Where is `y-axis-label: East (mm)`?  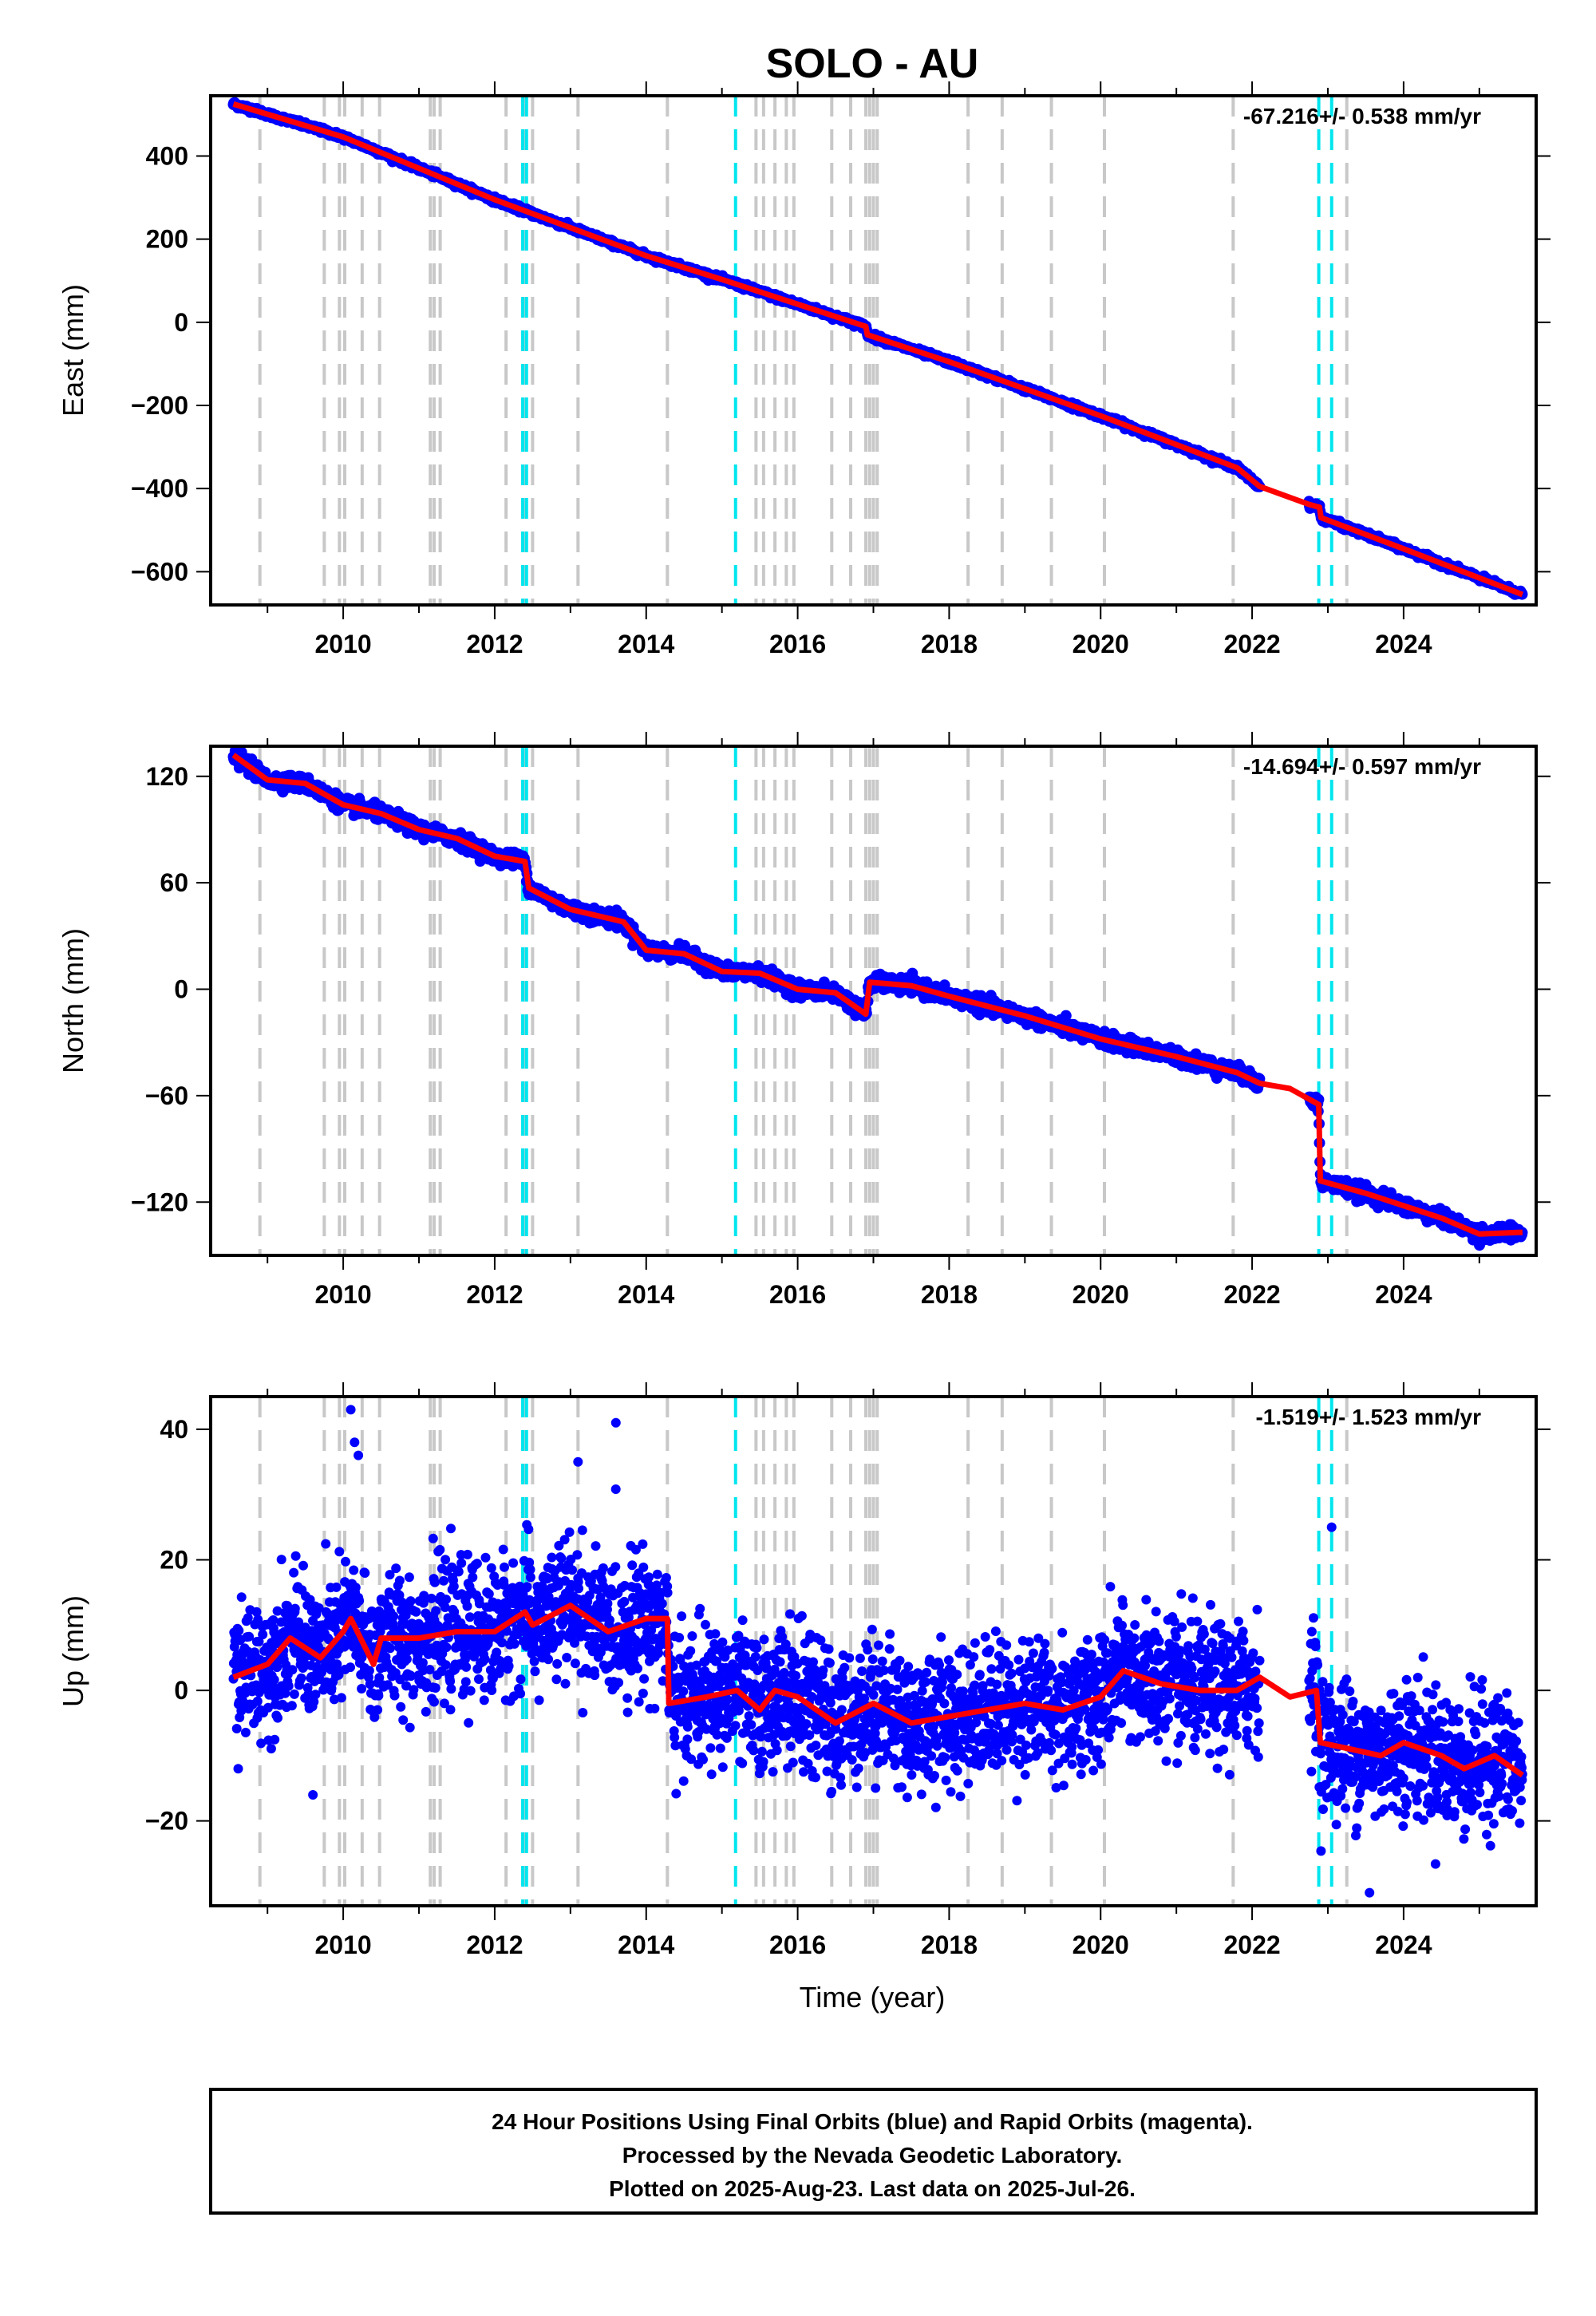 y-axis-label: East (mm) is located at coordinates (73, 350).